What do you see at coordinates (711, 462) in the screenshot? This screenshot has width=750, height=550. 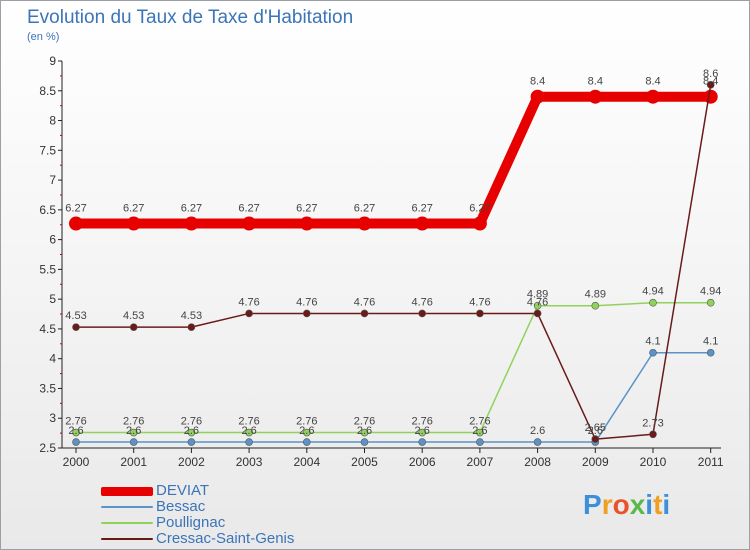 I see `x-tick-label: 2011` at bounding box center [711, 462].